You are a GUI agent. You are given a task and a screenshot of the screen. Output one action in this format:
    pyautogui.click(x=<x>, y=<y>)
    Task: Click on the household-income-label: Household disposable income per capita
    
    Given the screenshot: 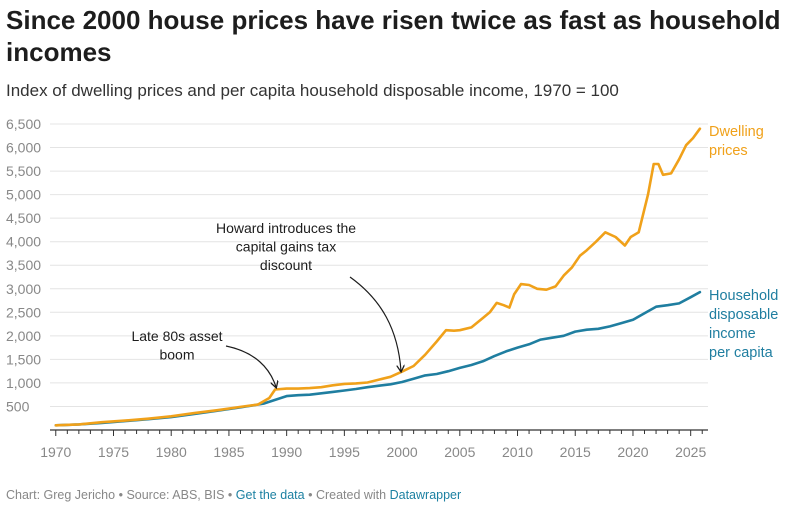 What is the action you would take?
    pyautogui.click(x=743, y=324)
    